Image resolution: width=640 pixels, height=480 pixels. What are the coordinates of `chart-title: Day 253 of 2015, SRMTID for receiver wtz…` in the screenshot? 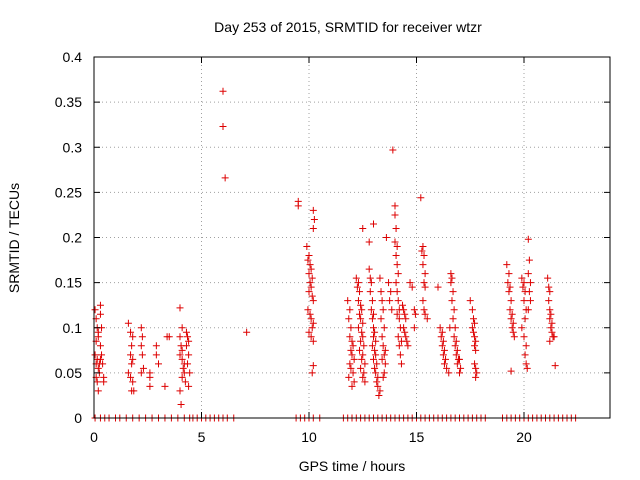 It's located at (348, 27).